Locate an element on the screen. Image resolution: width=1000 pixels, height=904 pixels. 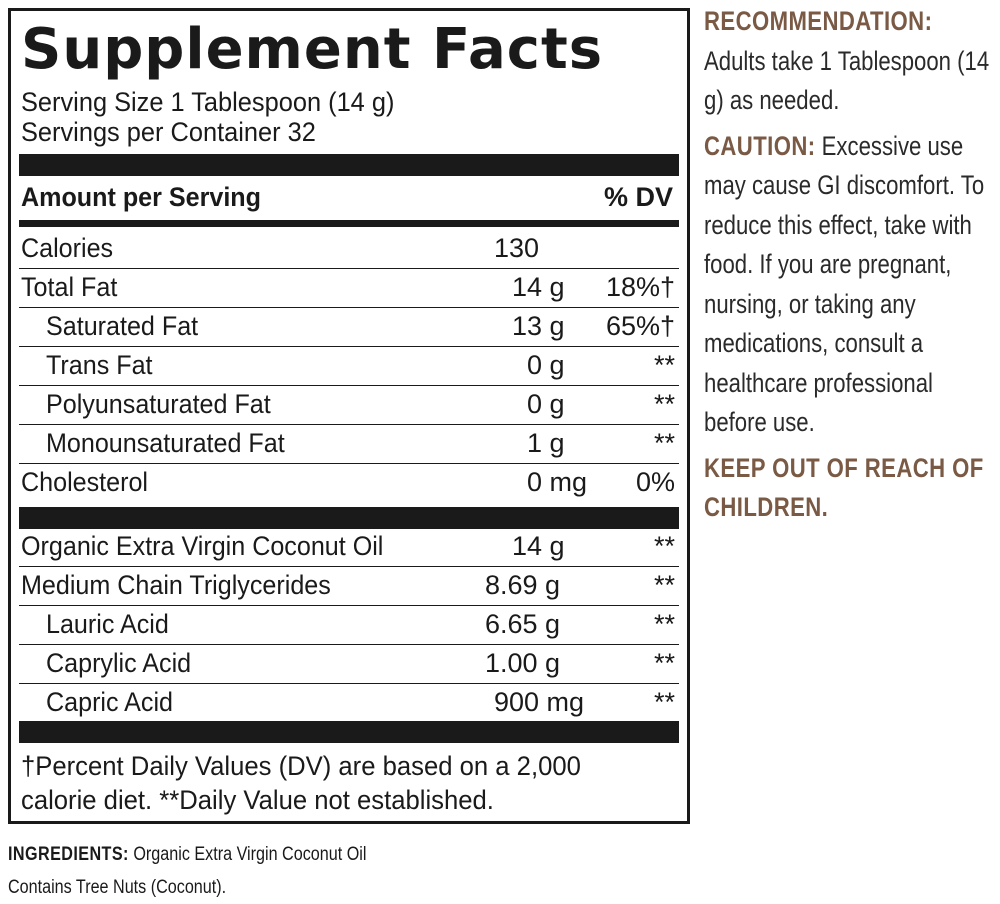
ingredient-name: Capric Acid is located at coordinates (110, 702).